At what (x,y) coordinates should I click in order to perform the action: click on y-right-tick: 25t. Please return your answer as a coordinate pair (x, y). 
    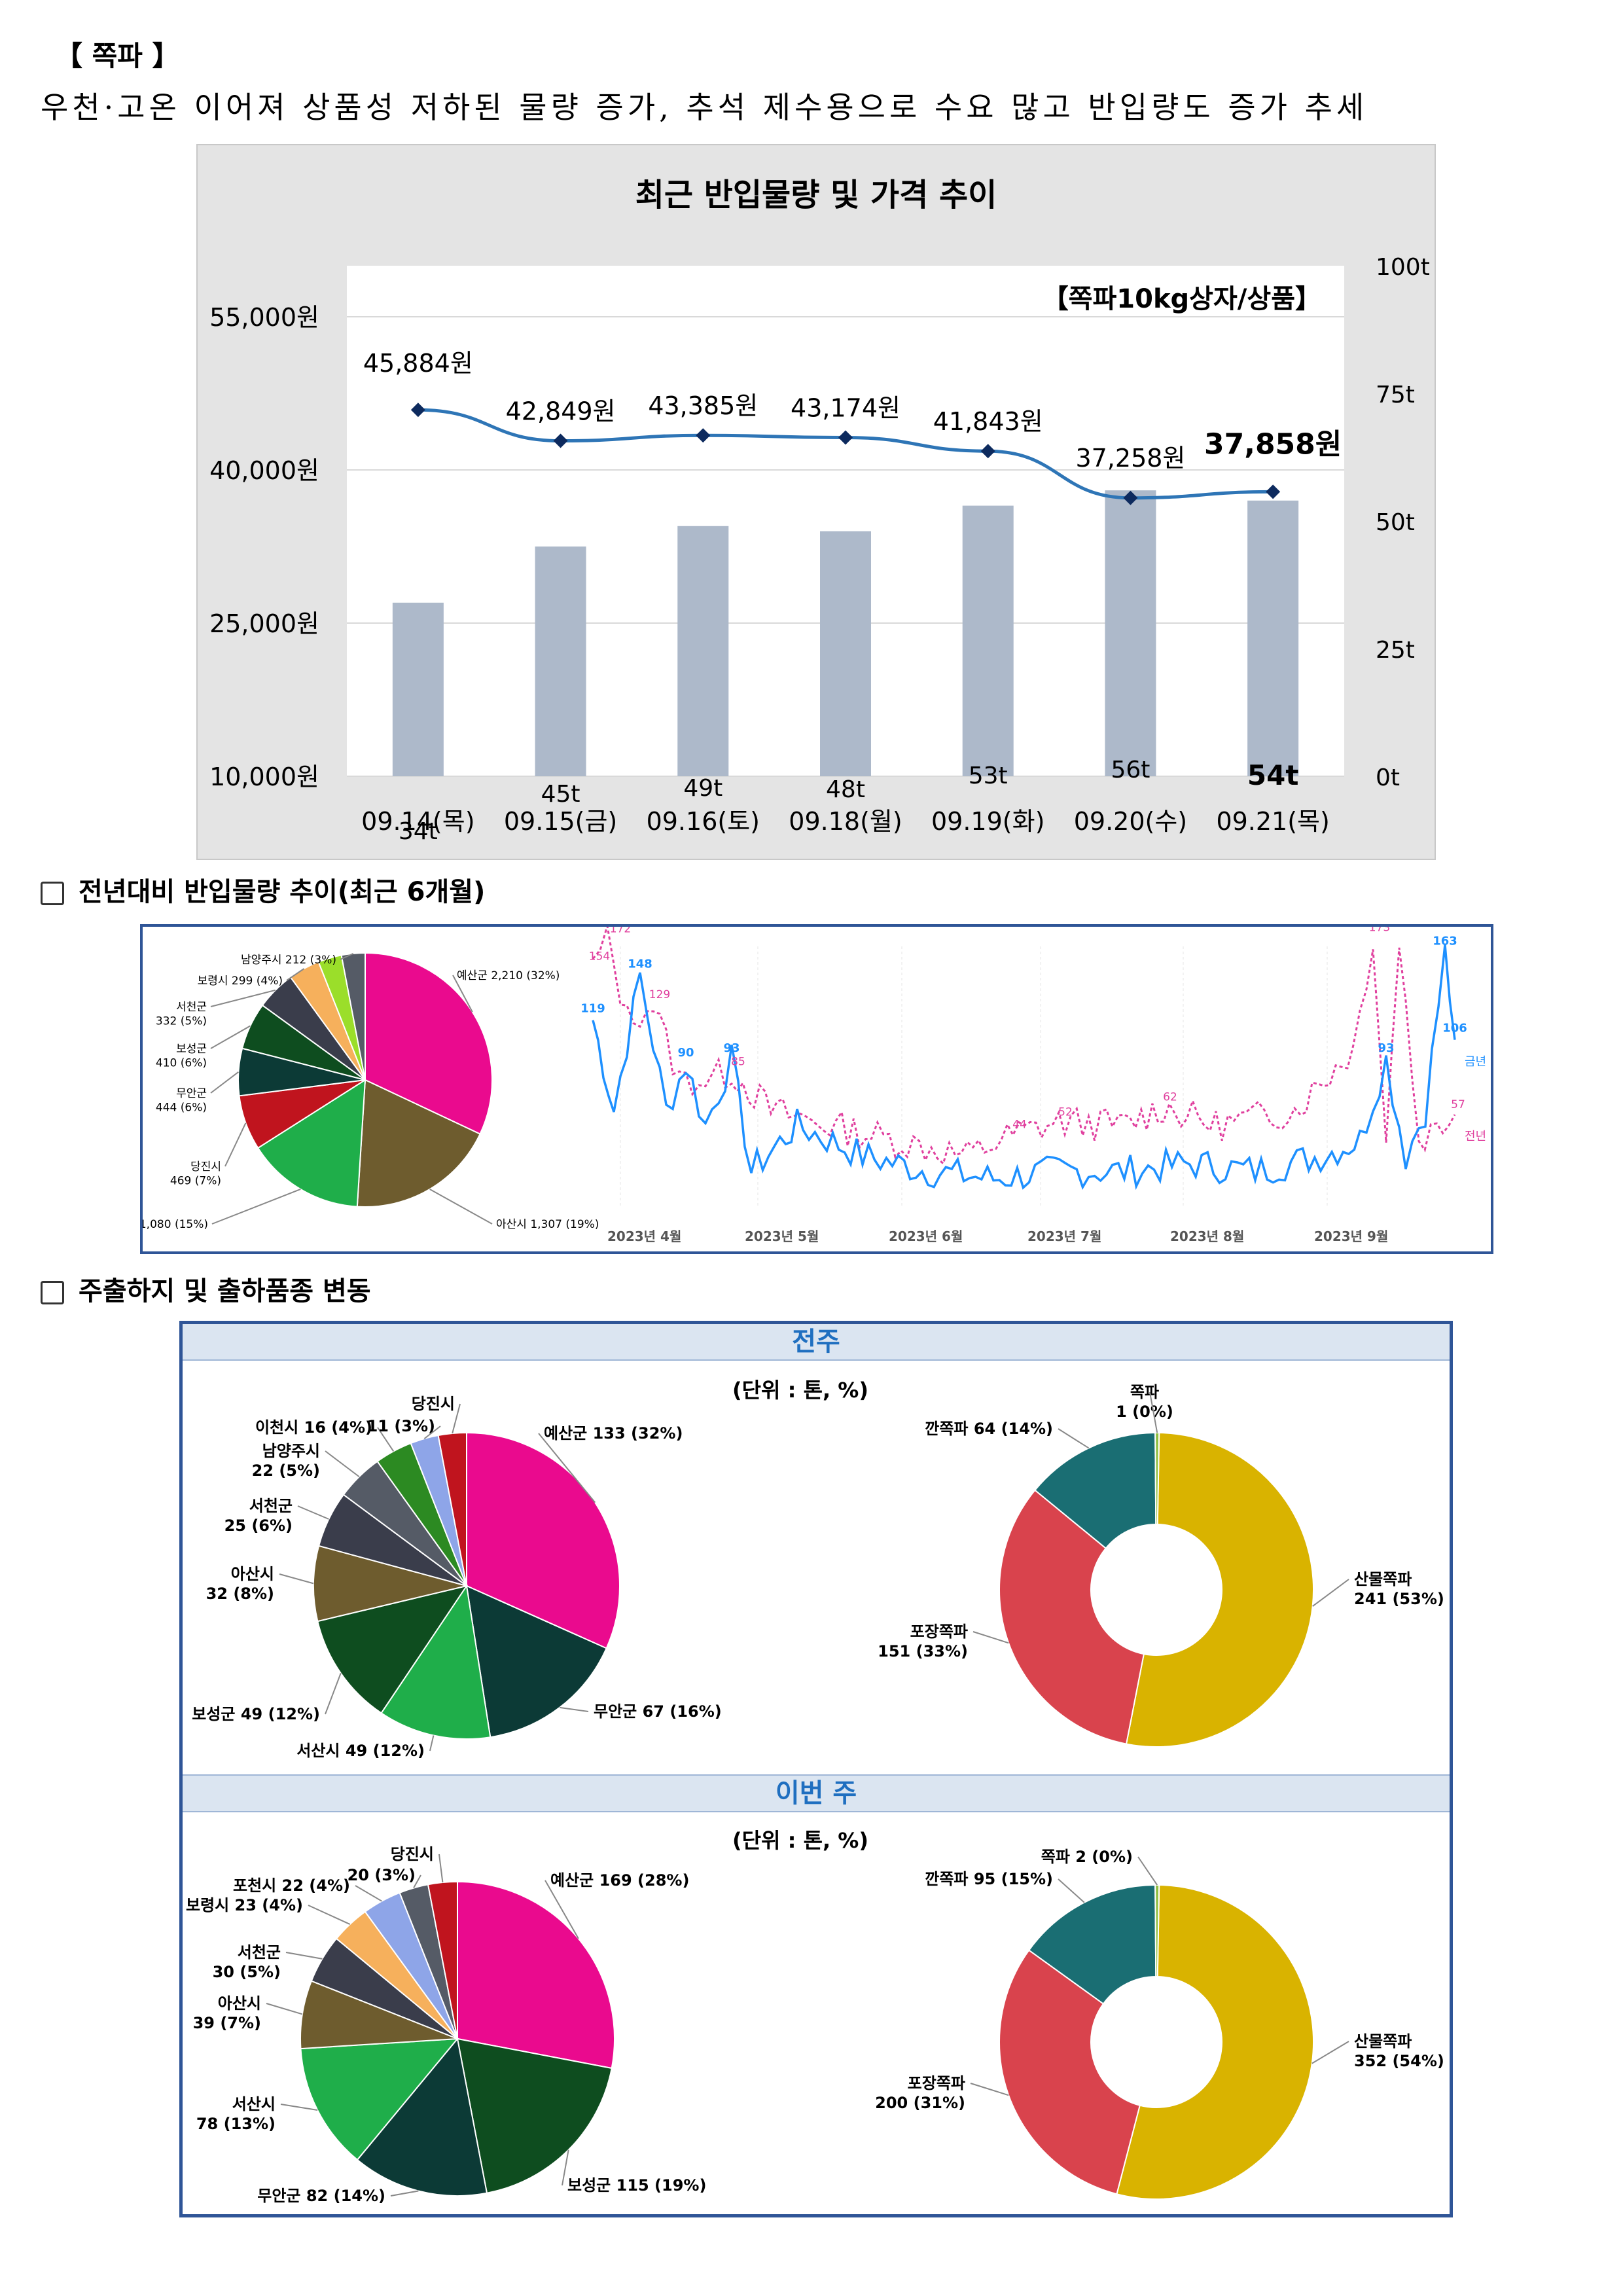
    Looking at the image, I should click on (1395, 650).